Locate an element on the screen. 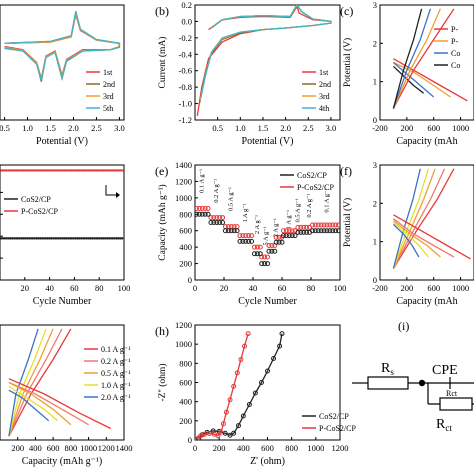 This screenshot has height=474, width=474. legend-a: 1st 2nd 3rd 5th is located at coordinates (100, 90).